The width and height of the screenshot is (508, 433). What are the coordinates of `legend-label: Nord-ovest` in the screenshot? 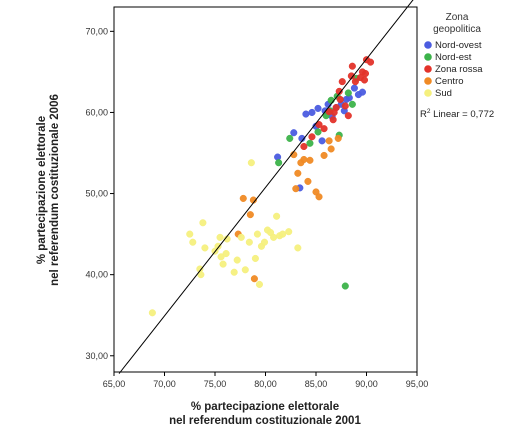 It's located at (458, 45).